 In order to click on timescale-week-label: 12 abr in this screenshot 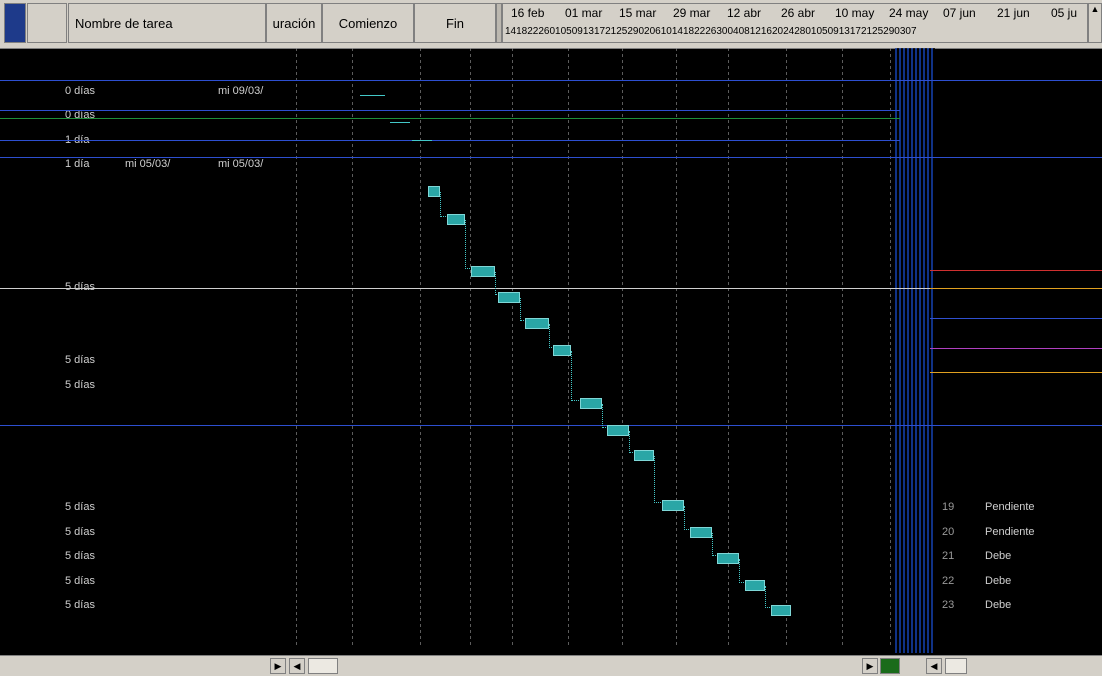, I will do `click(744, 13)`.